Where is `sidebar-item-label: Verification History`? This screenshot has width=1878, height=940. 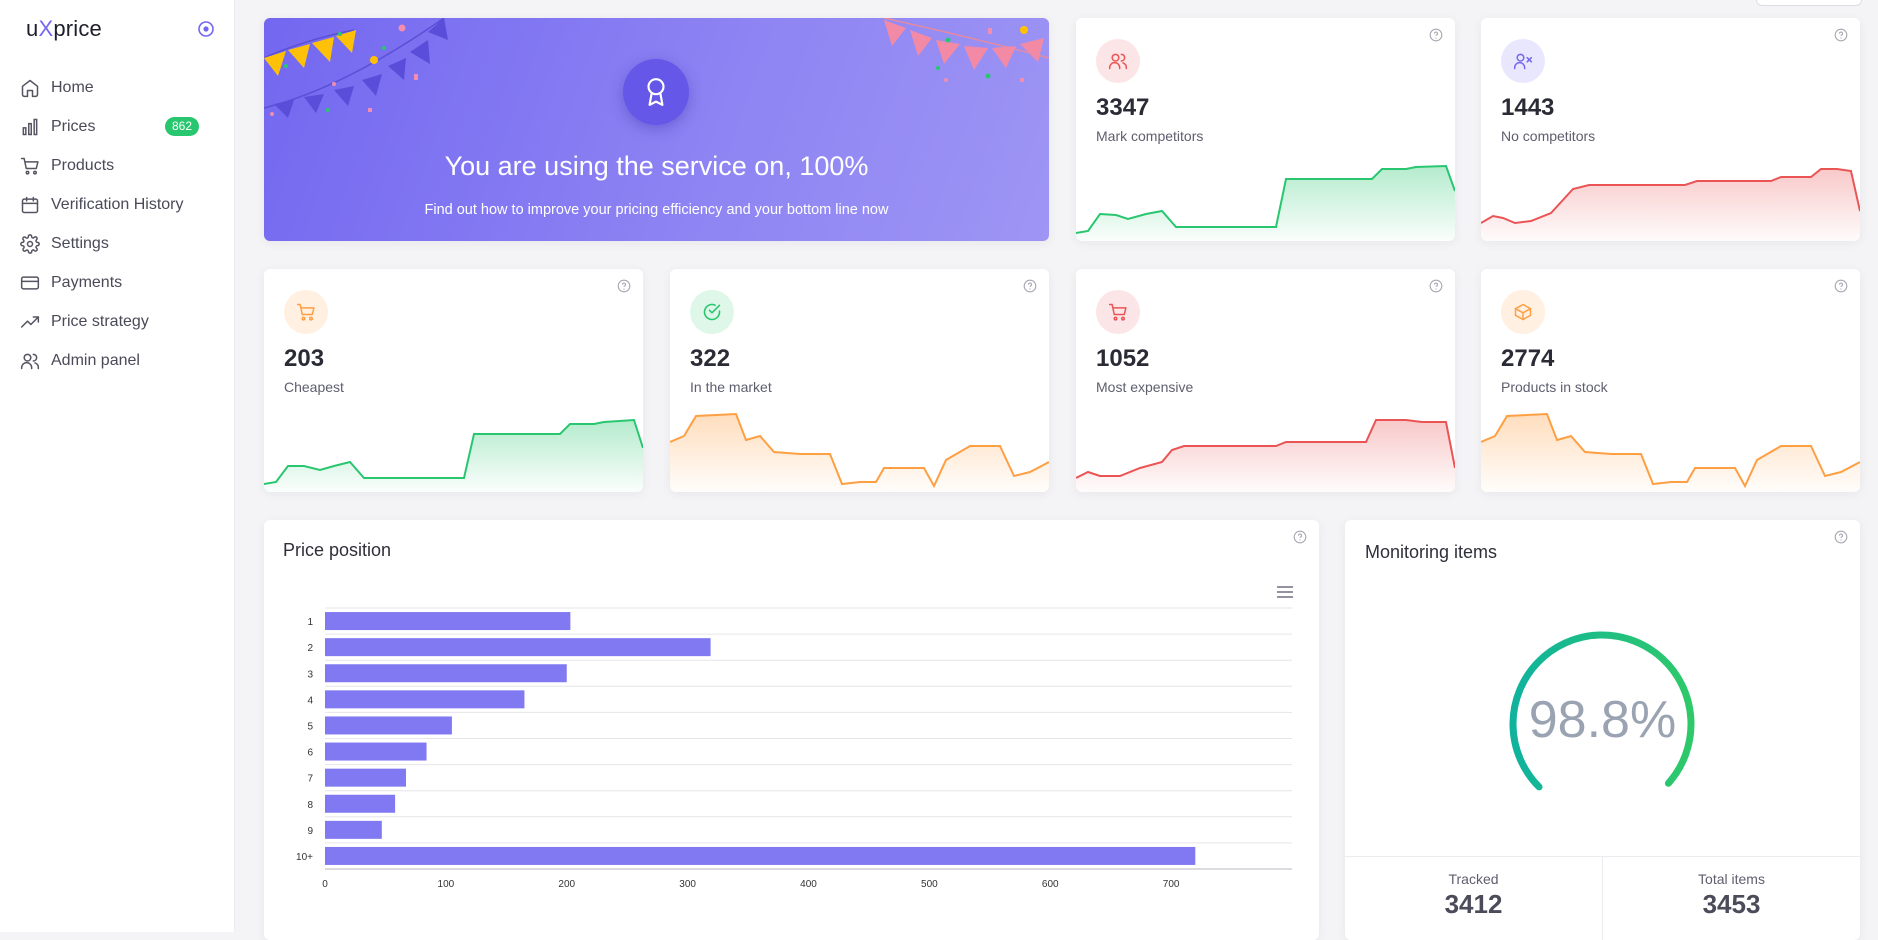 sidebar-item-label: Verification History is located at coordinates (117, 204).